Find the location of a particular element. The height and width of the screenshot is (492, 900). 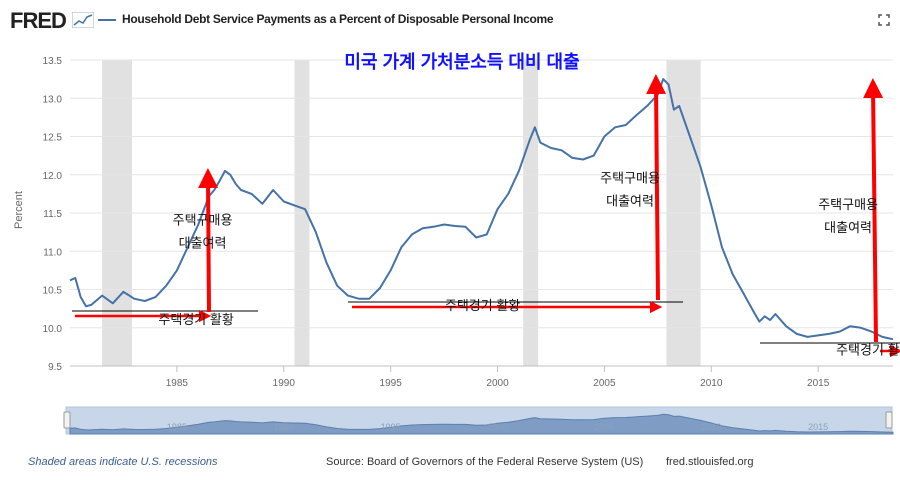

recession-note: Shaded areas indicate U.S. recessions is located at coordinates (123, 462).